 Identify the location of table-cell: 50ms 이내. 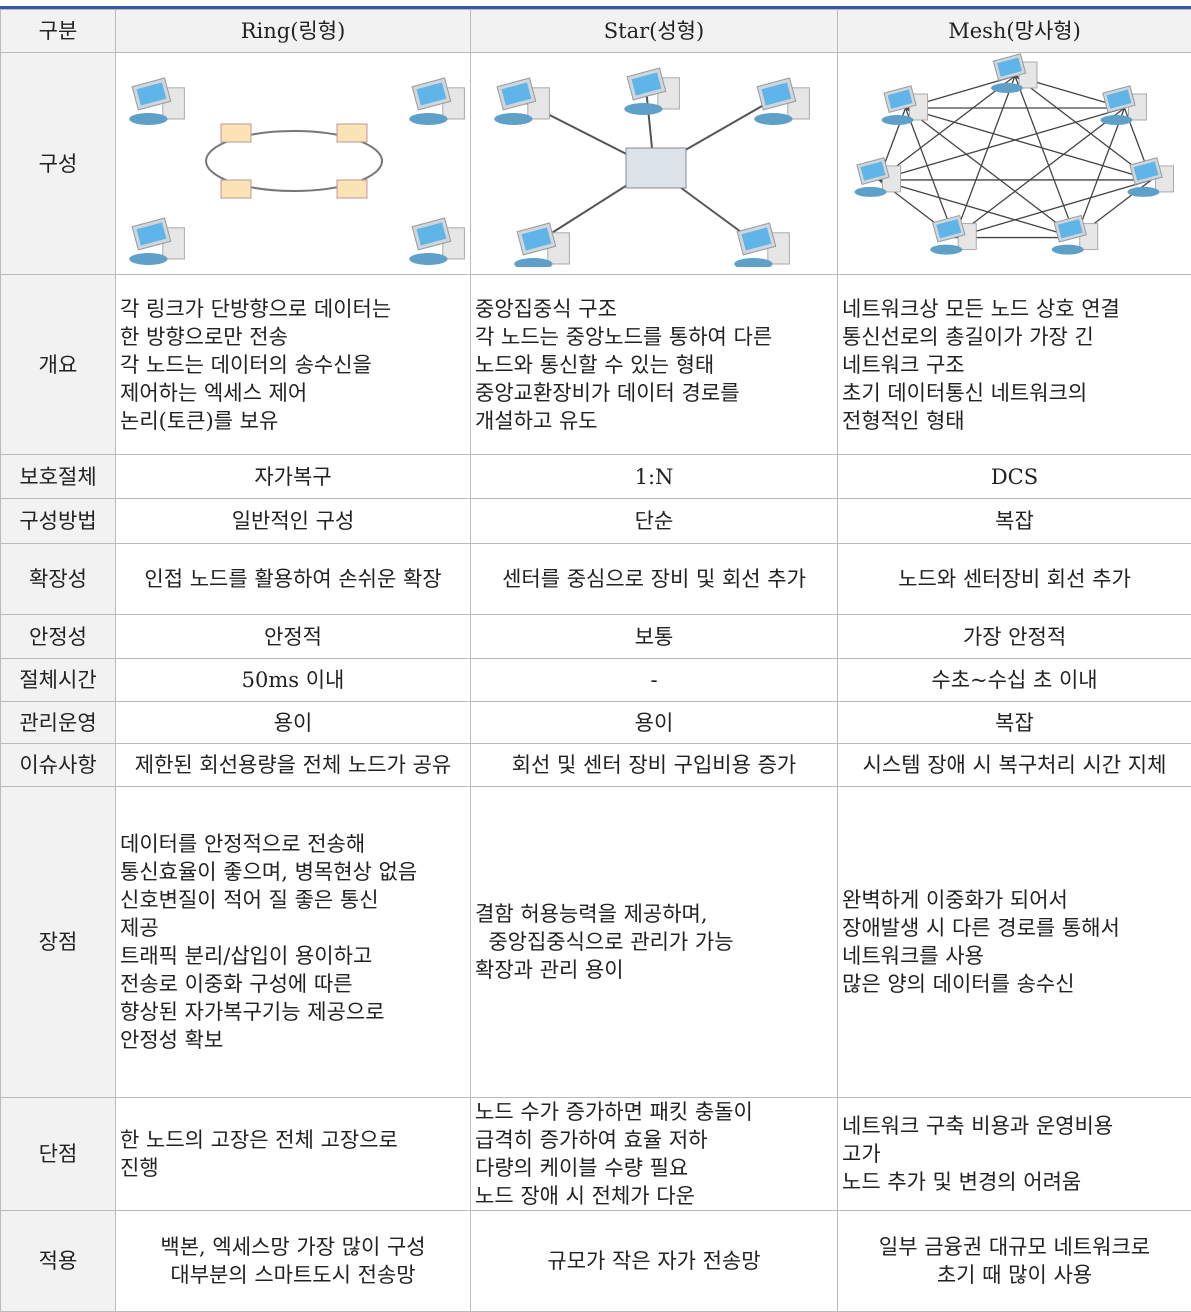
(293, 680).